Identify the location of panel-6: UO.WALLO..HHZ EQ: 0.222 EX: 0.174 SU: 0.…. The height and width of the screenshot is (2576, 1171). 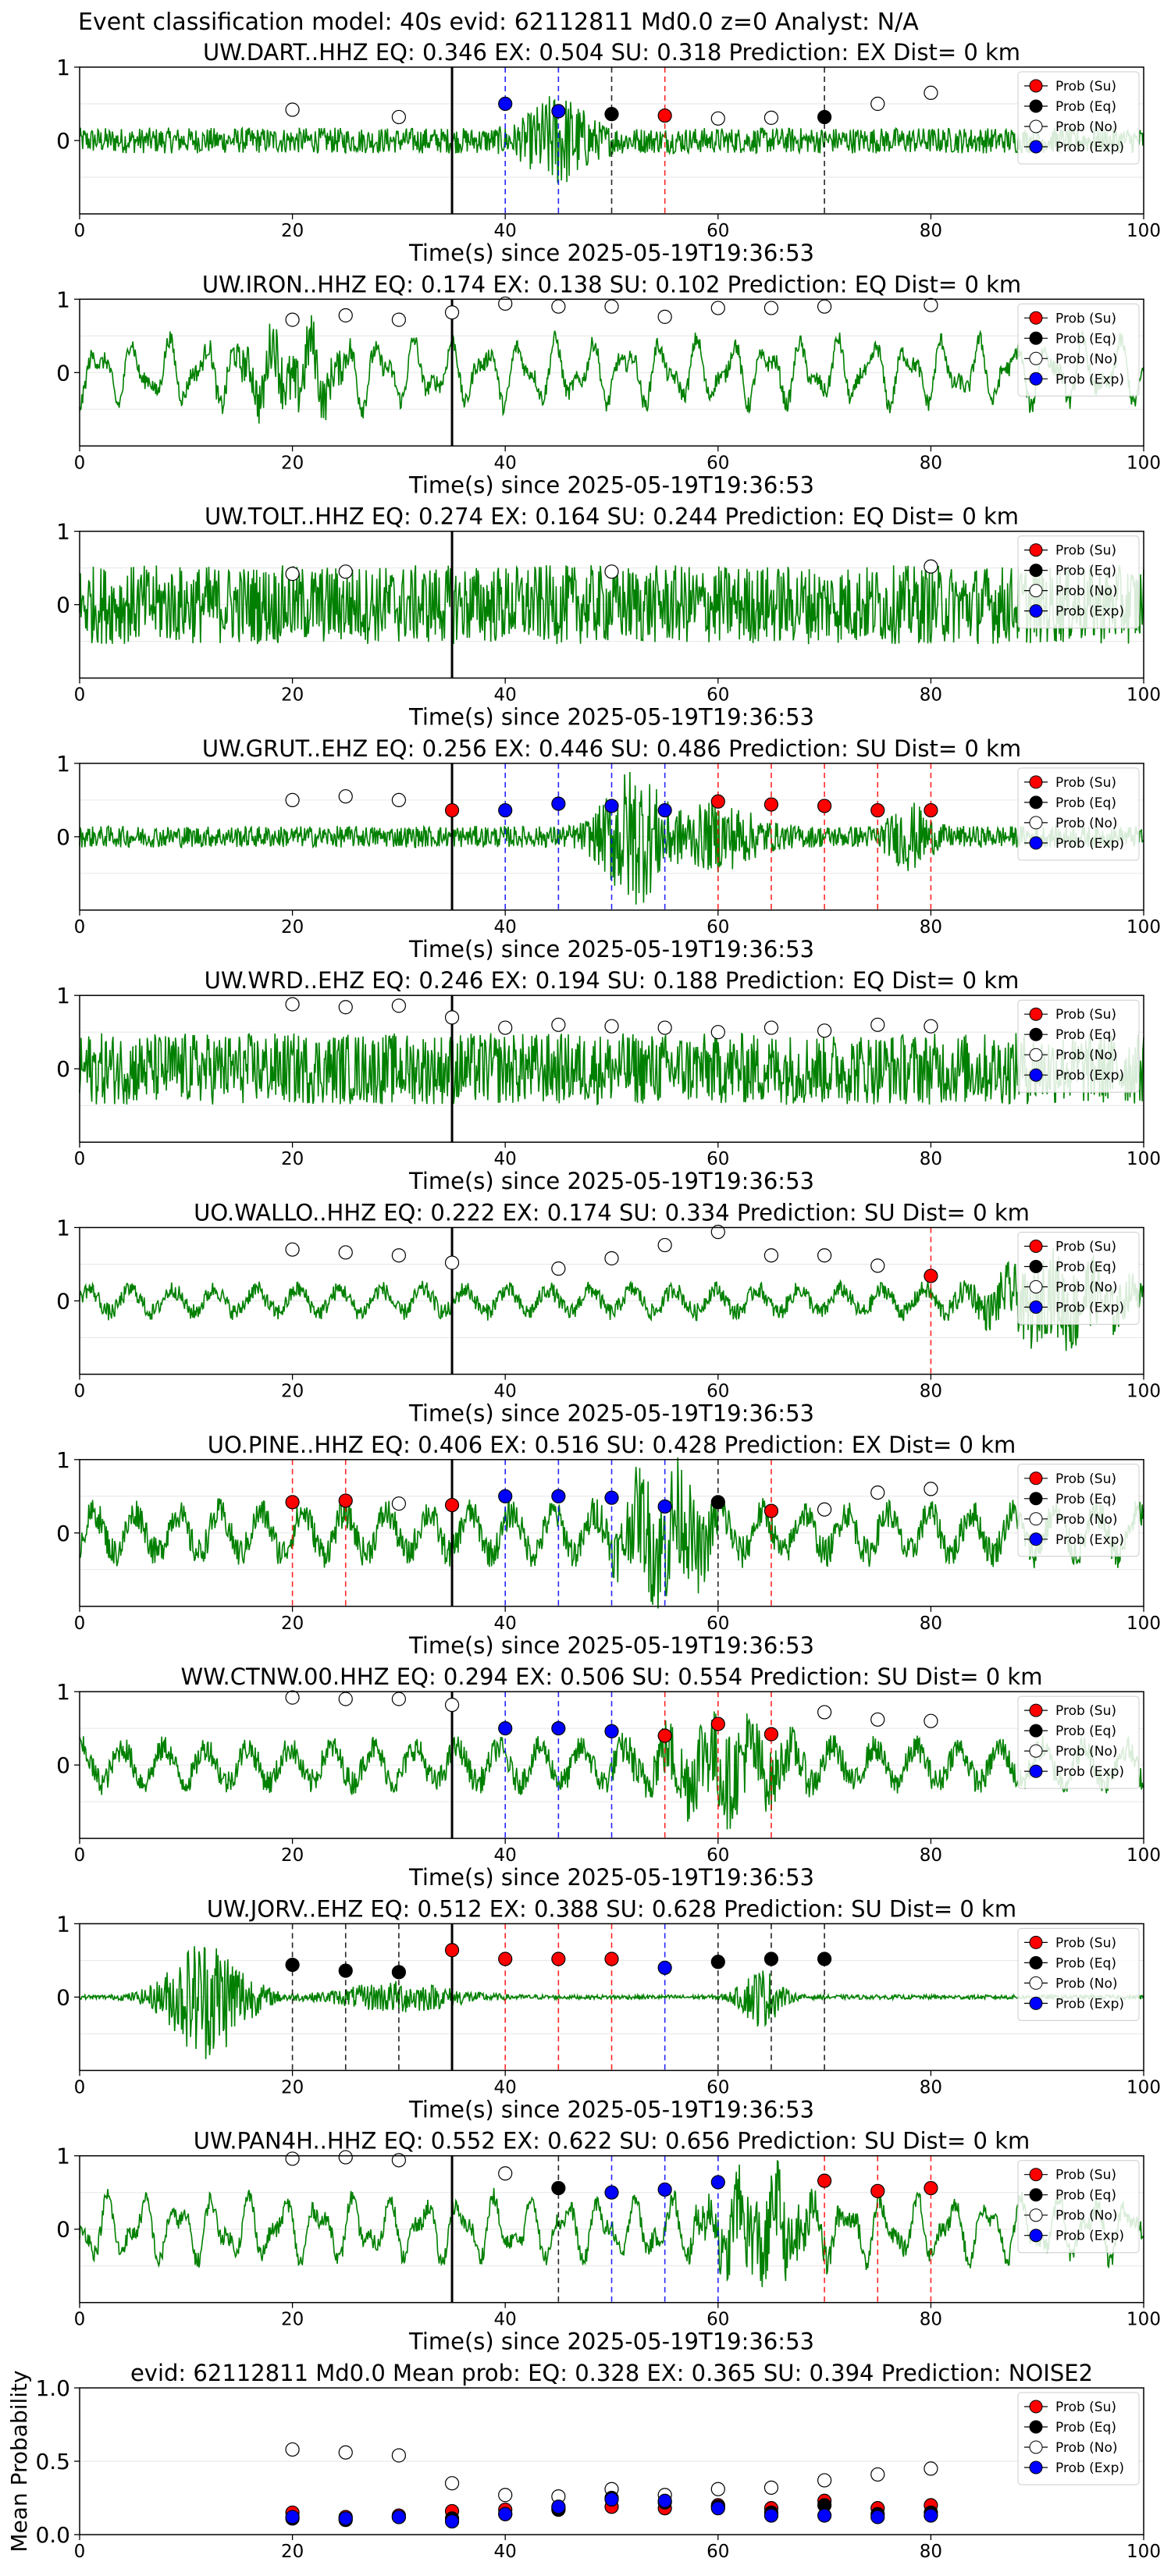
(608, 1313).